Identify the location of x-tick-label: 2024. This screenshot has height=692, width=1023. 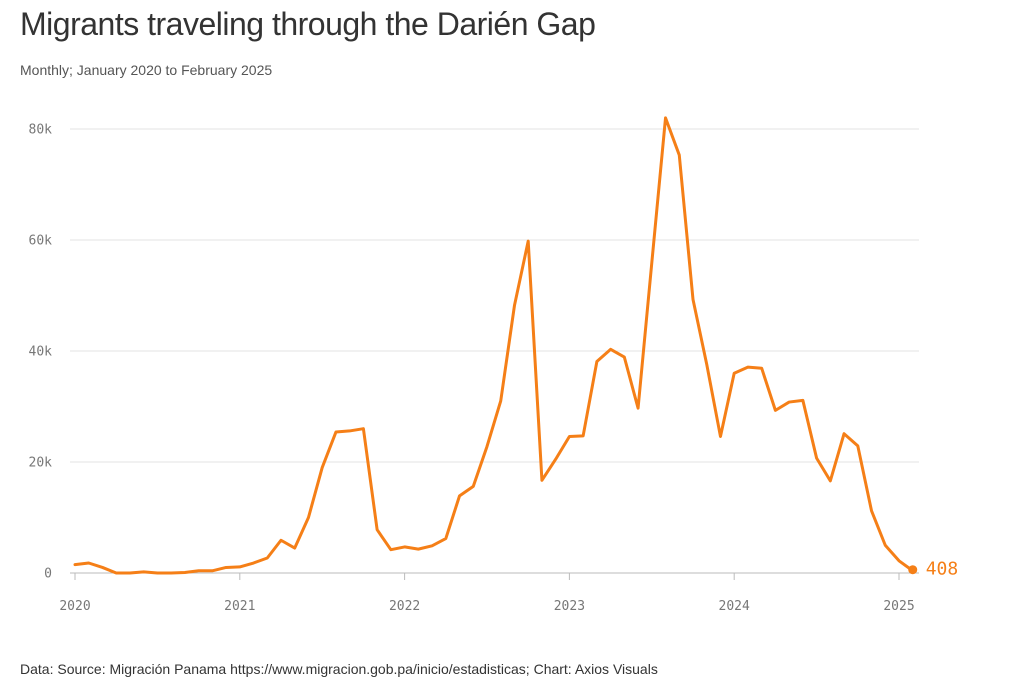
(734, 606).